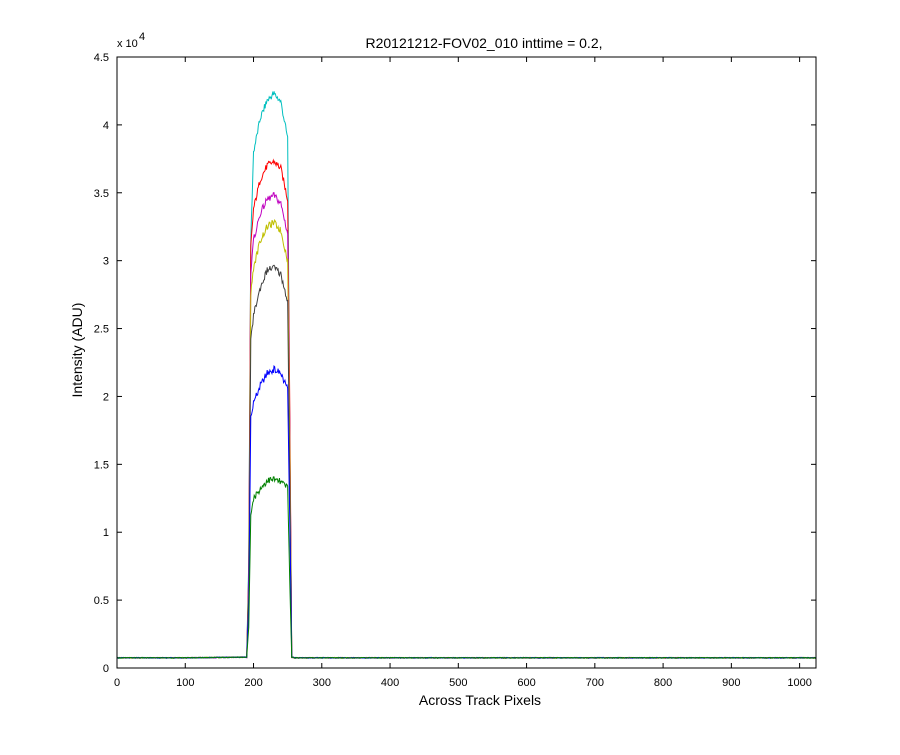 The image size is (900, 755). I want to click on x-tick-label: 300, so click(322, 683).